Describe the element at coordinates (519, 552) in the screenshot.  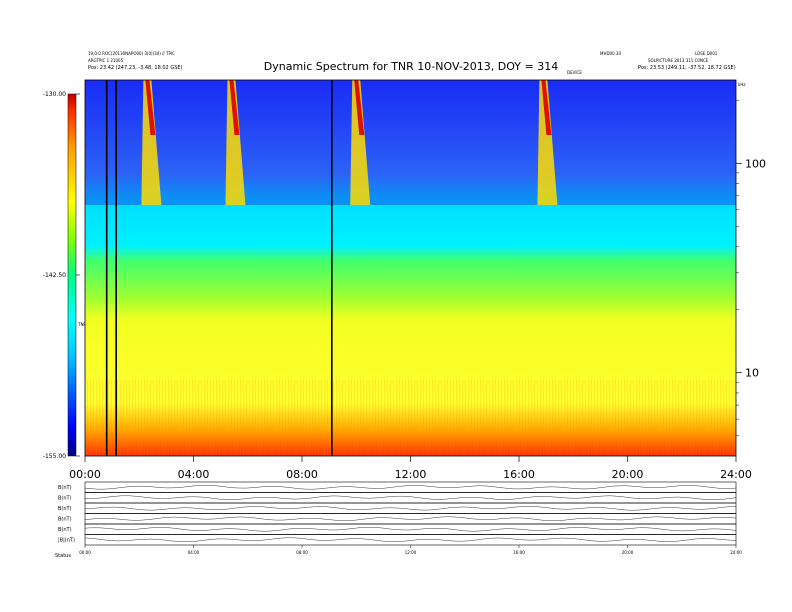
I see `line-x-tick-label: 16:00` at that location.